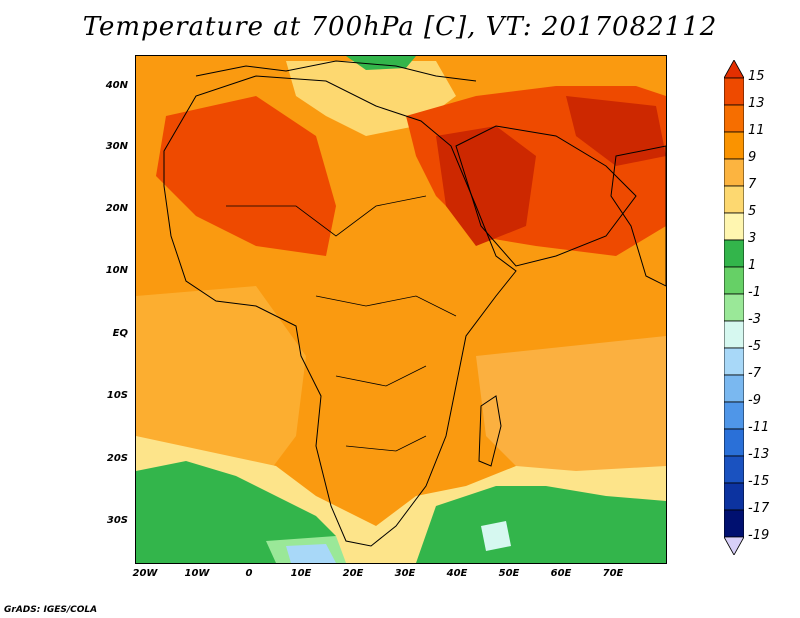 This screenshot has height=618, width=800. What do you see at coordinates (116, 270) in the screenshot?
I see `lat-label-10n: 10N` at bounding box center [116, 270].